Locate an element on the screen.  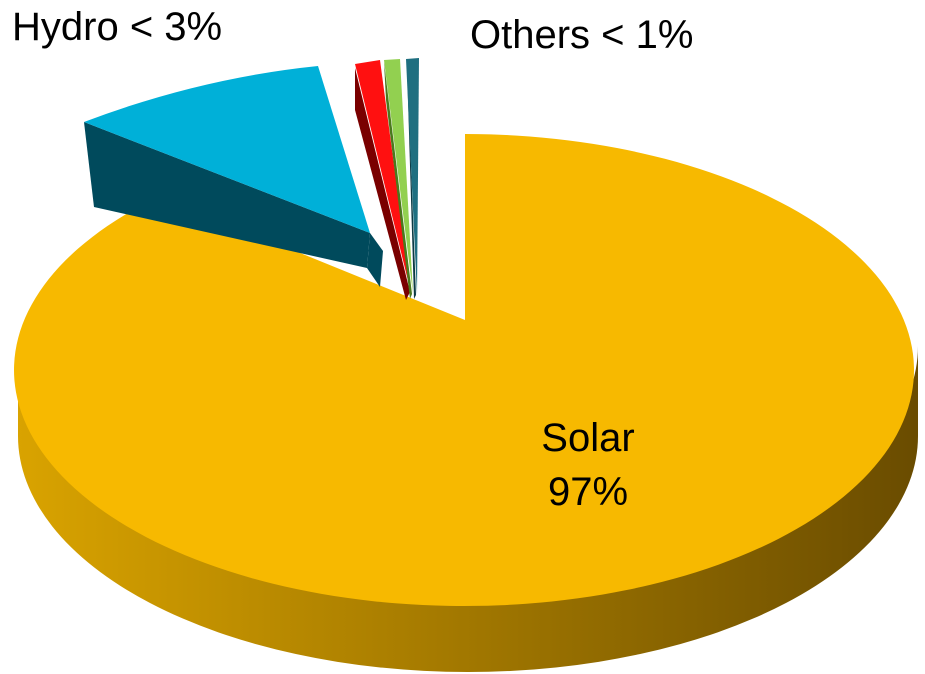
slice-hydro-side-bottom is located at coordinates (375, 260).